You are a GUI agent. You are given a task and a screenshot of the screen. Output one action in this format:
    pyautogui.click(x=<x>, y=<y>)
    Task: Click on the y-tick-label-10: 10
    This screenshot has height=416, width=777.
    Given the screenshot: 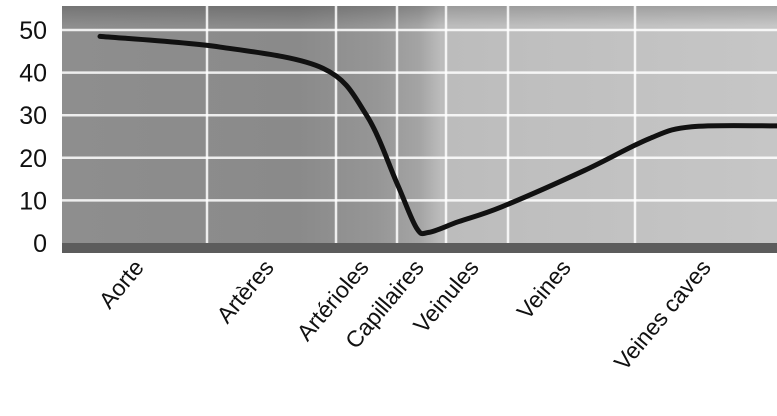 What is the action you would take?
    pyautogui.click(x=33, y=201)
    